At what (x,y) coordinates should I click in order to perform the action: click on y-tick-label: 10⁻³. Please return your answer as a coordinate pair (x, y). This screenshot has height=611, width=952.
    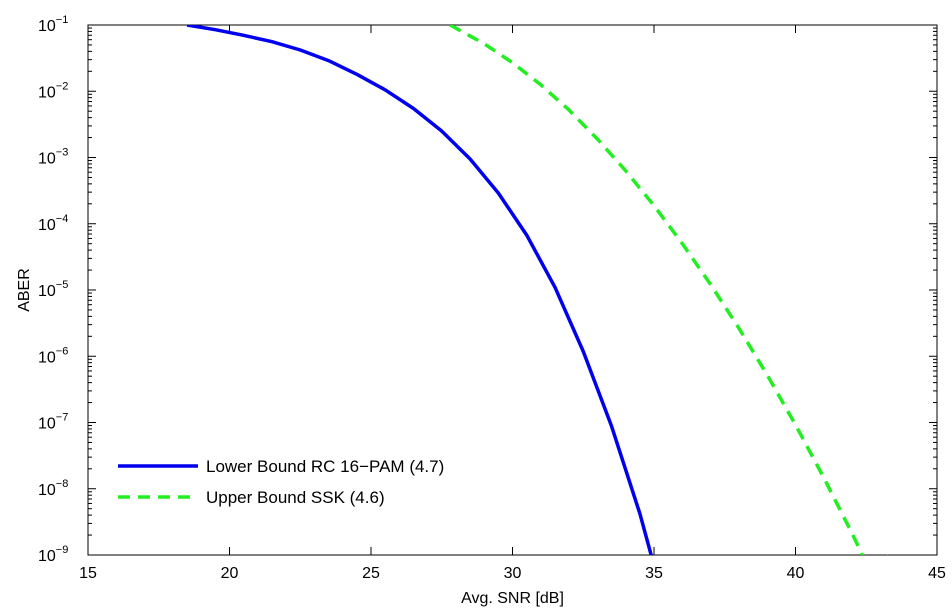
    Looking at the image, I should click on (53, 157).